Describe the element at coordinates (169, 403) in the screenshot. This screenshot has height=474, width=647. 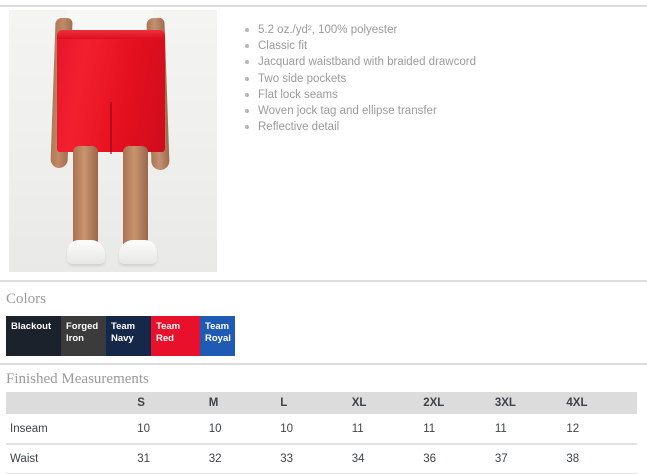
I see `column-header-s: S` at that location.